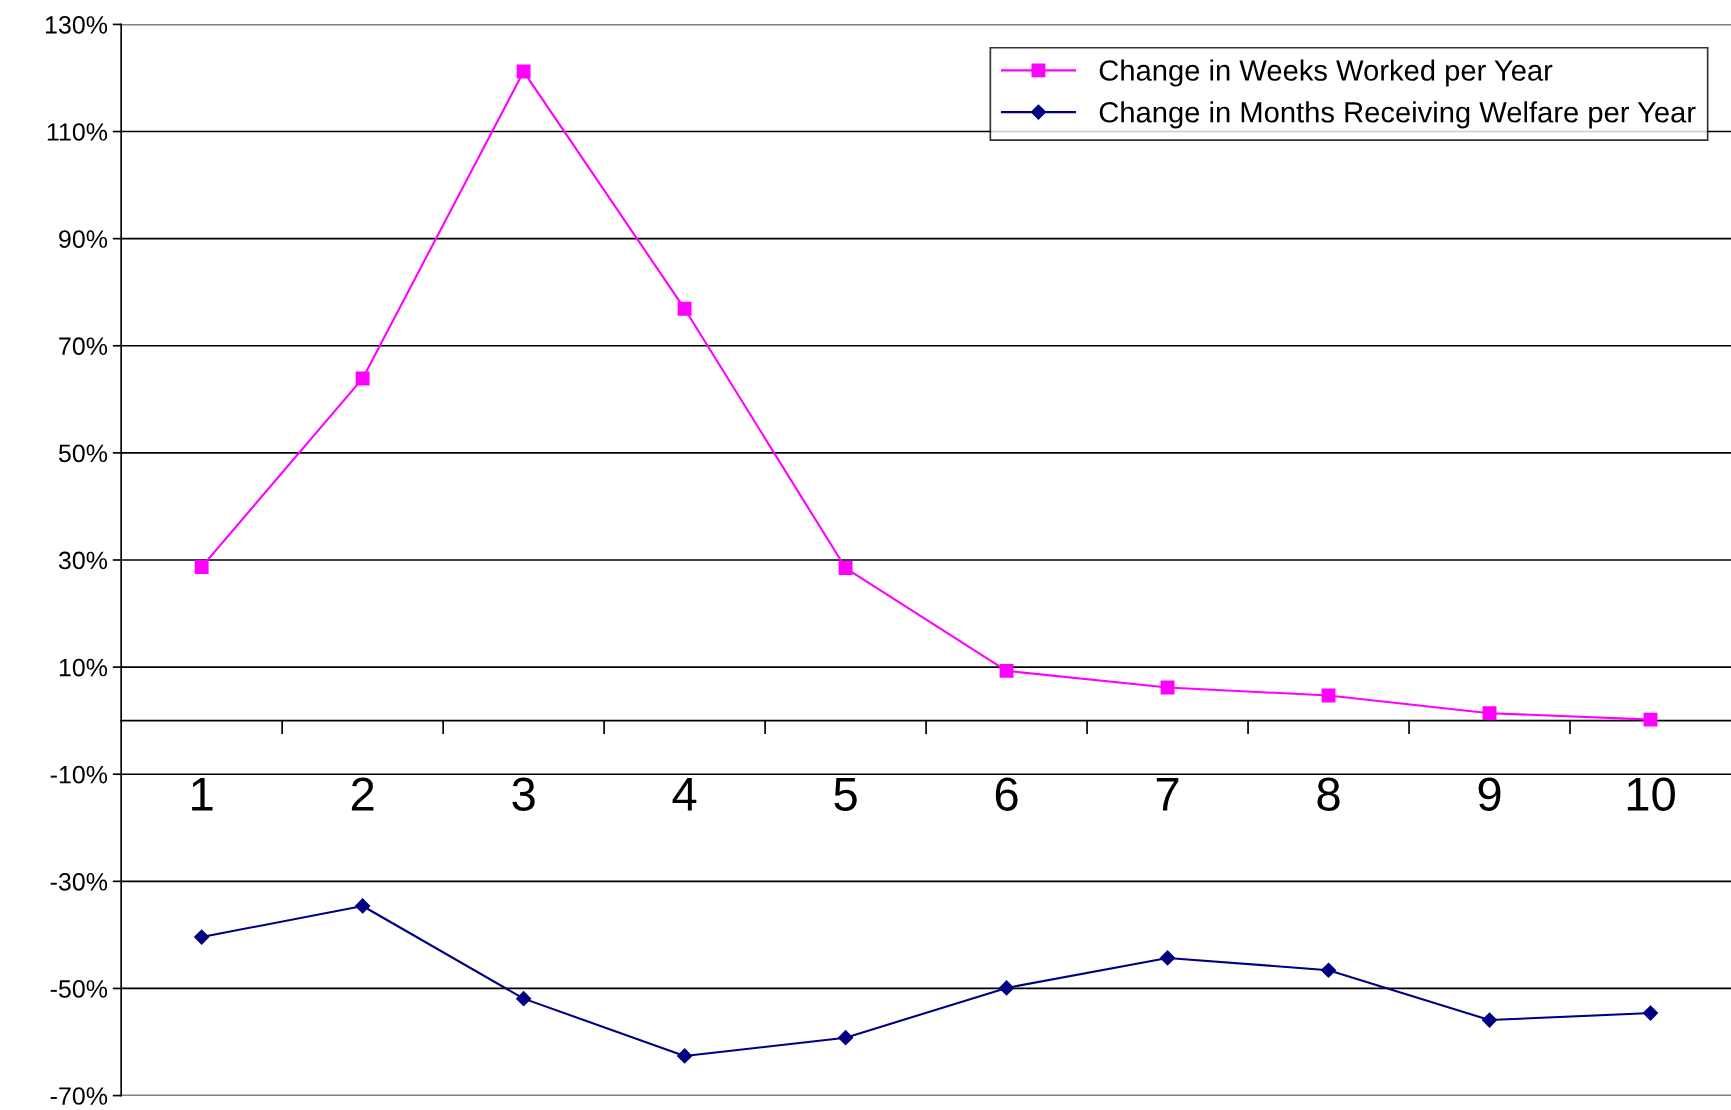 The width and height of the screenshot is (1731, 1110). What do you see at coordinates (79, 774) in the screenshot?
I see `y-tick-label: -10%` at bounding box center [79, 774].